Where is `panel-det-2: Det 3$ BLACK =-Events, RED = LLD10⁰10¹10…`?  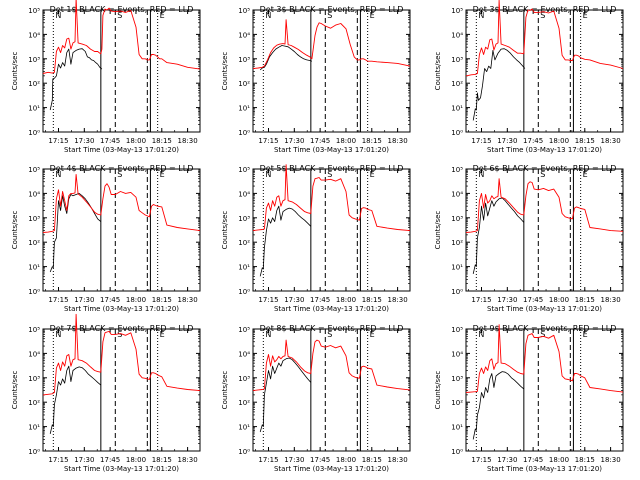
panel-det-2: Det 3$ BLACK =-Events, RED = LLD10⁰10¹10… is located at coordinates (316, 79).